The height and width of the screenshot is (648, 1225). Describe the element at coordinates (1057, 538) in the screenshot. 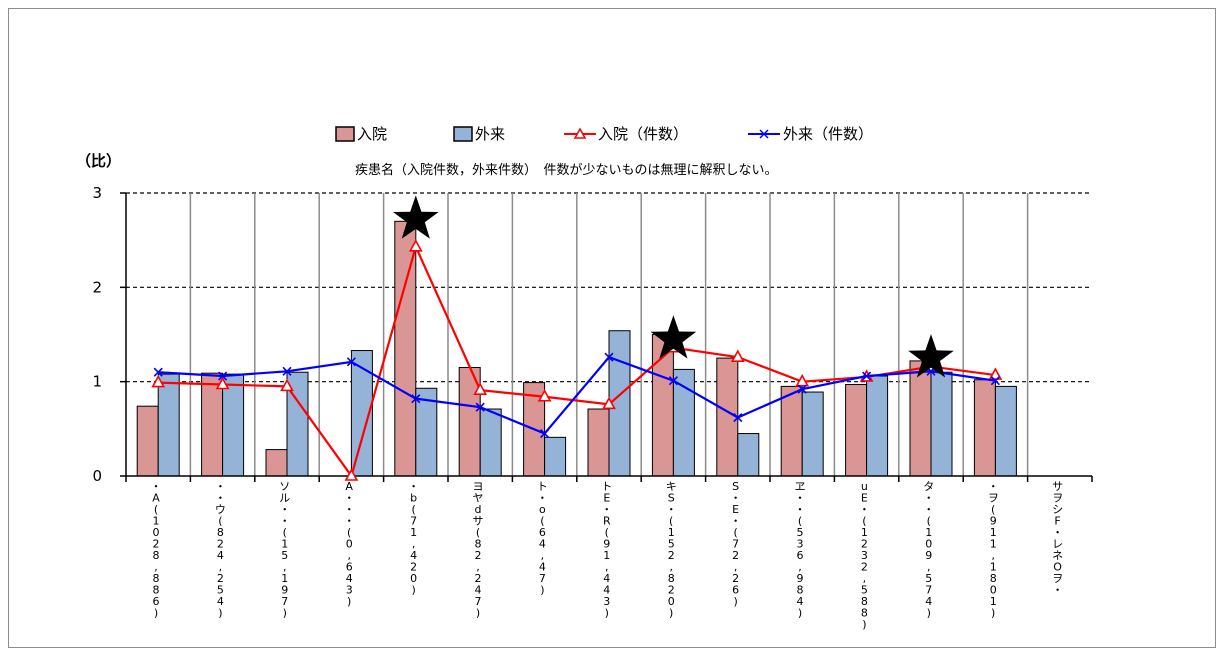

I see `x-category-label: サヲシ F ・レネ O ヲ・` at that location.